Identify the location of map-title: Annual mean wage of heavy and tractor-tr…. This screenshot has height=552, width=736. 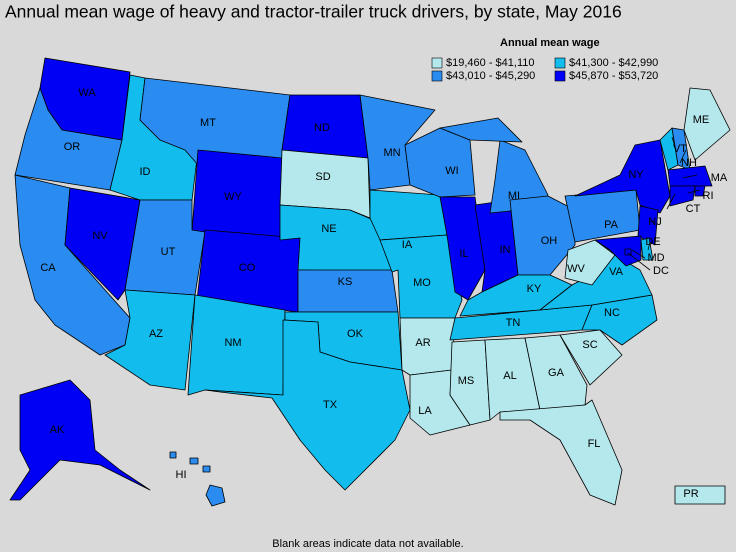
(313, 12).